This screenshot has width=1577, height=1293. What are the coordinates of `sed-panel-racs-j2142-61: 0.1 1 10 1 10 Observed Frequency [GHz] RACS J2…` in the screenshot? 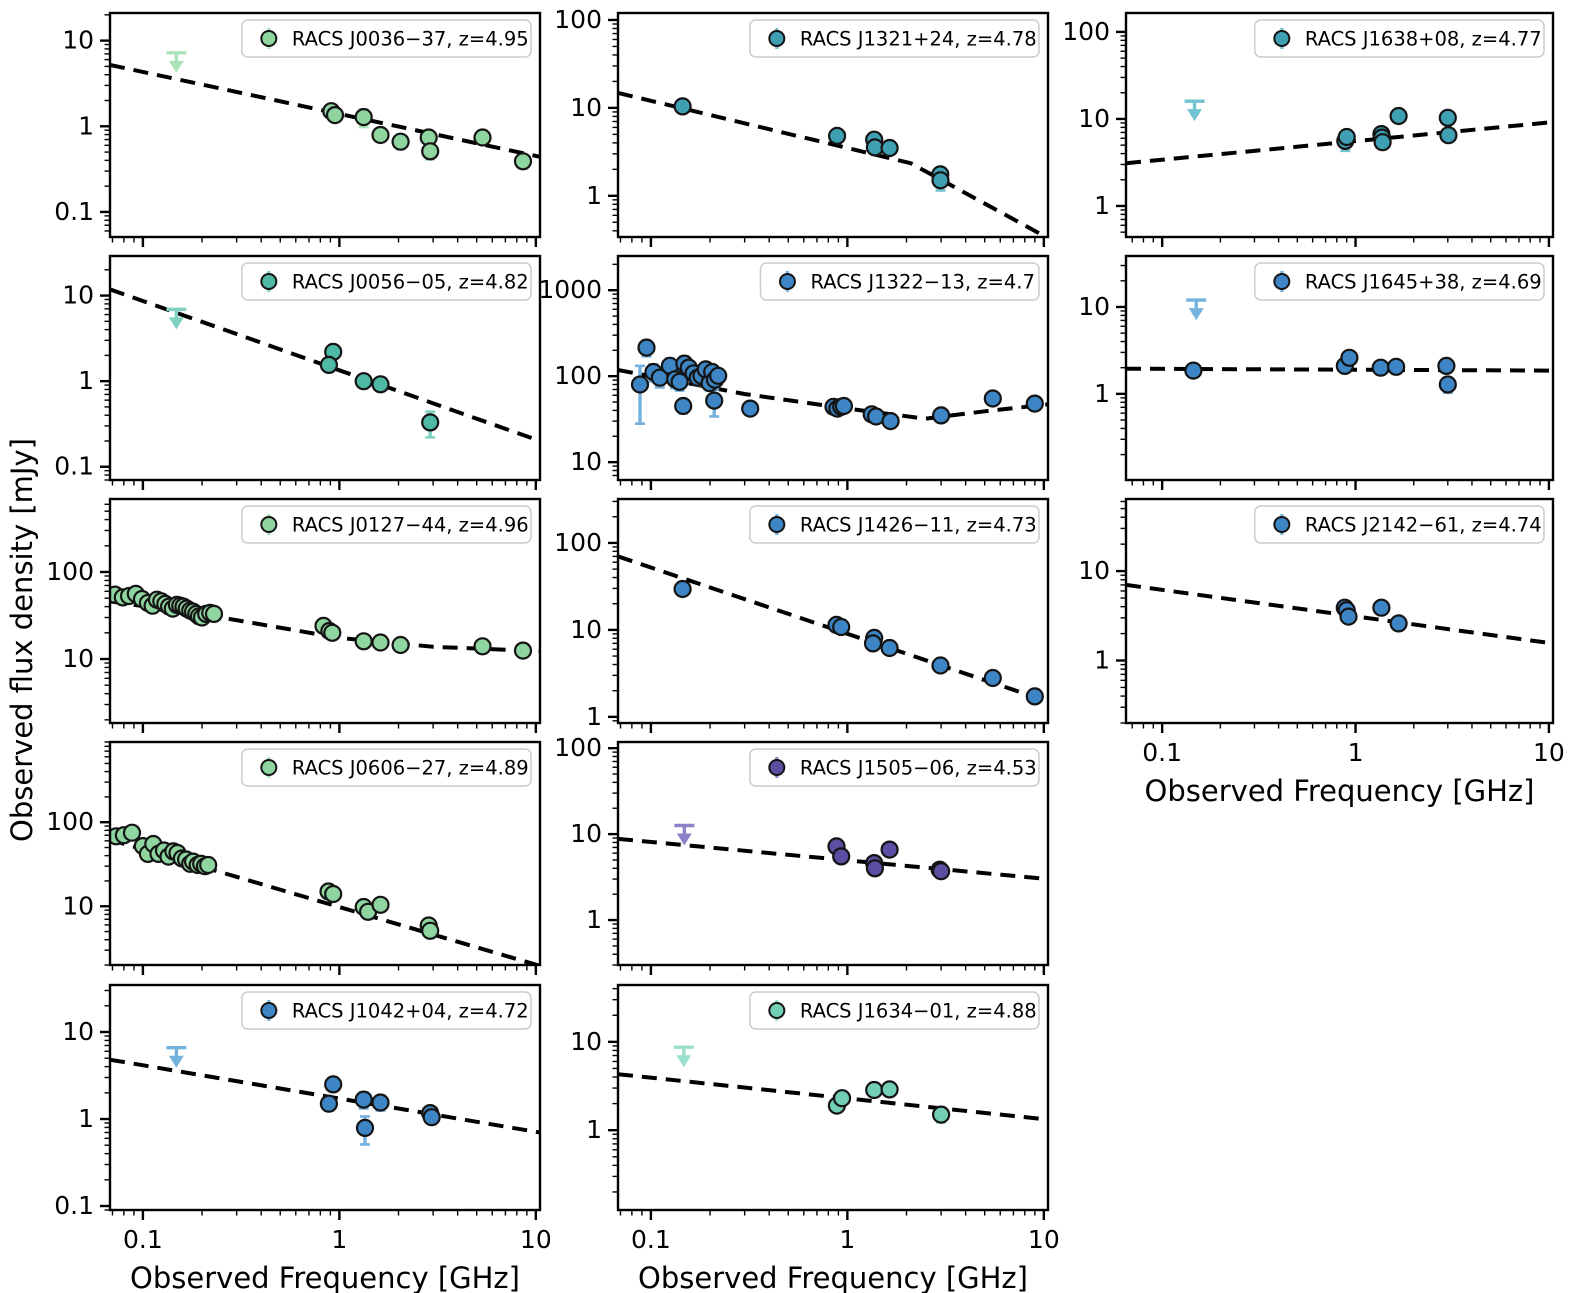 It's located at (1321, 652).